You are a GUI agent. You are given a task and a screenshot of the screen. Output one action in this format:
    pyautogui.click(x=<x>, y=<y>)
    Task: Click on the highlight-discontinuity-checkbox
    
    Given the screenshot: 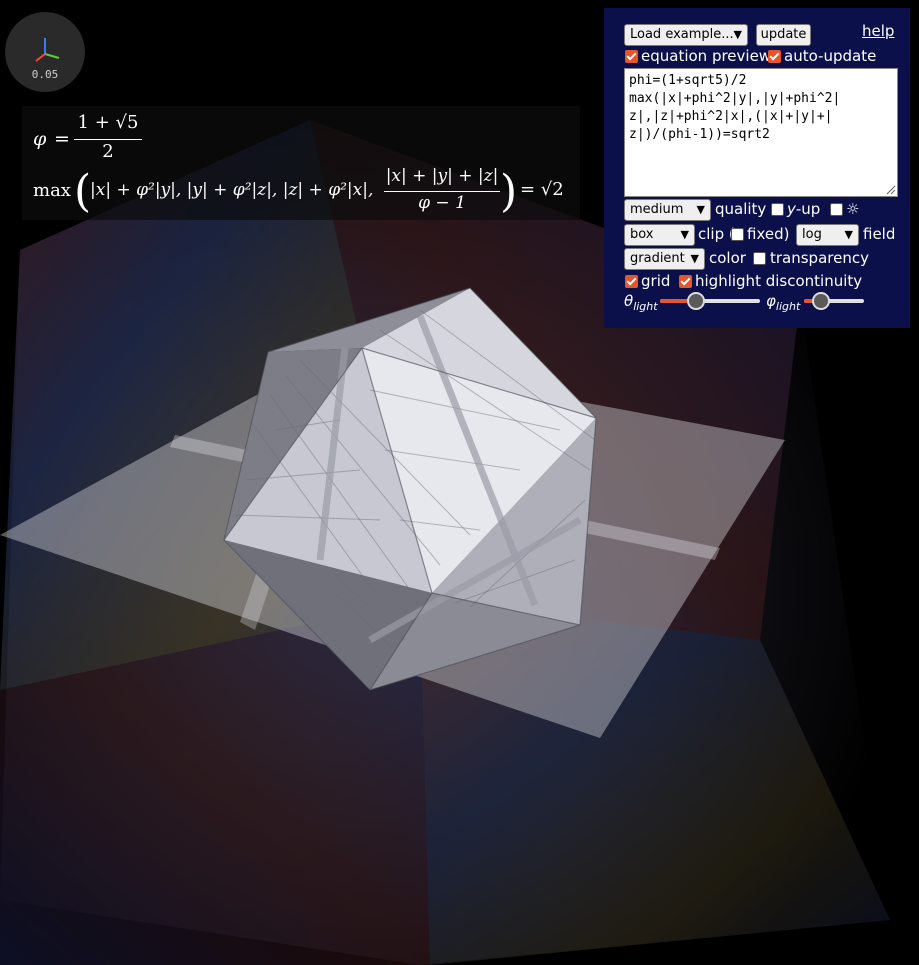 What is the action you would take?
    pyautogui.click(x=685, y=281)
    